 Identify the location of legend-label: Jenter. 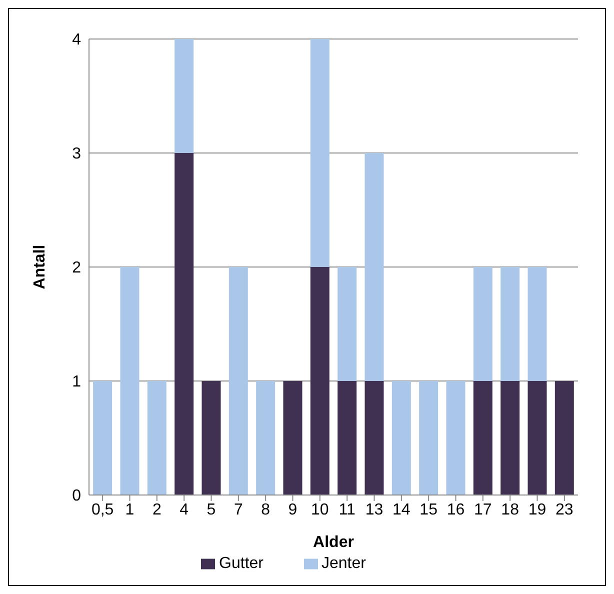
(344, 563).